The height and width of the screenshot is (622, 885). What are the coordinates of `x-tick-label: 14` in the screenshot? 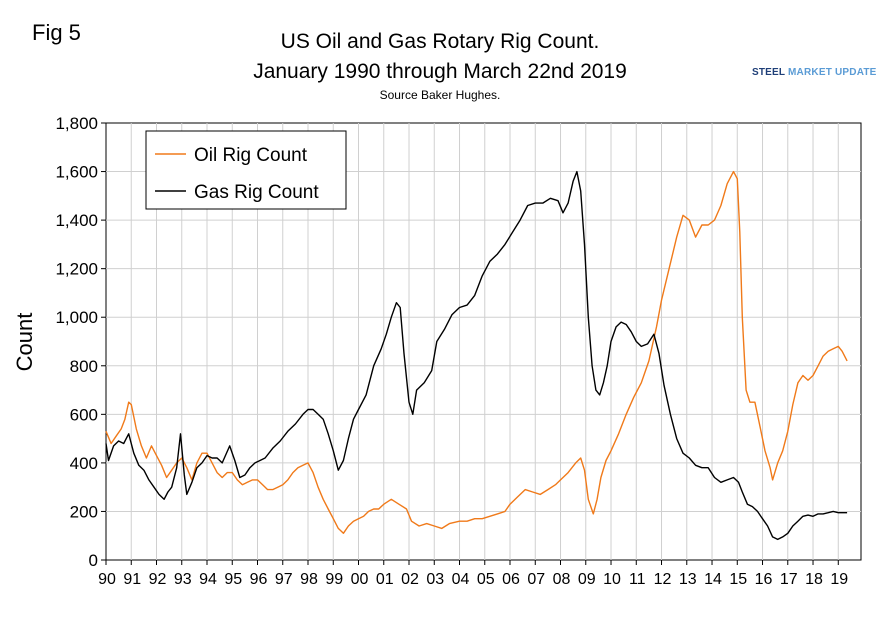 It's located at (713, 579).